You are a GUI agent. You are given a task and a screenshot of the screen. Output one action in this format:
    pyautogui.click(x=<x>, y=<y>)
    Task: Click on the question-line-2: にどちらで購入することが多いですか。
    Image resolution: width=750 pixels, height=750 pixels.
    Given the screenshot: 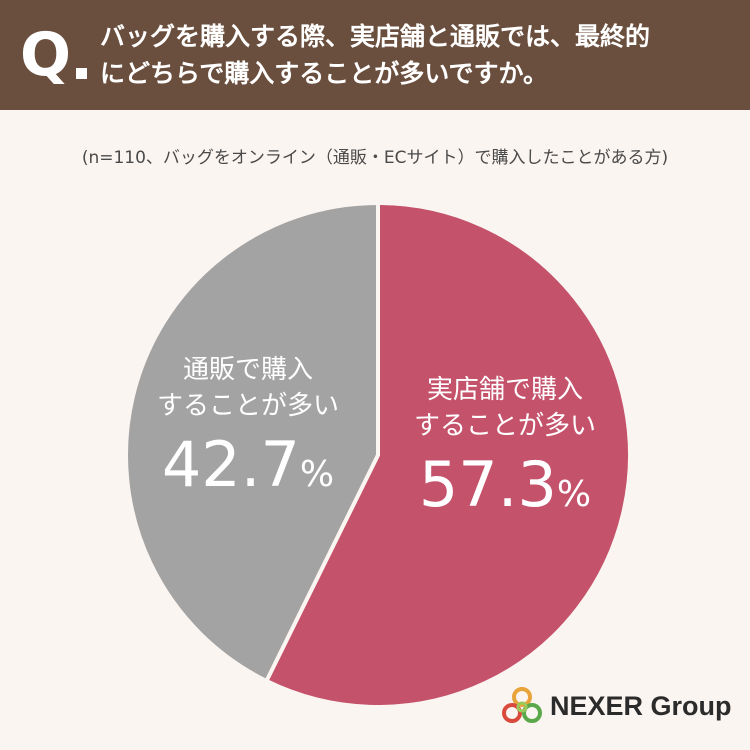 What is the action you would take?
    pyautogui.click(x=324, y=73)
    